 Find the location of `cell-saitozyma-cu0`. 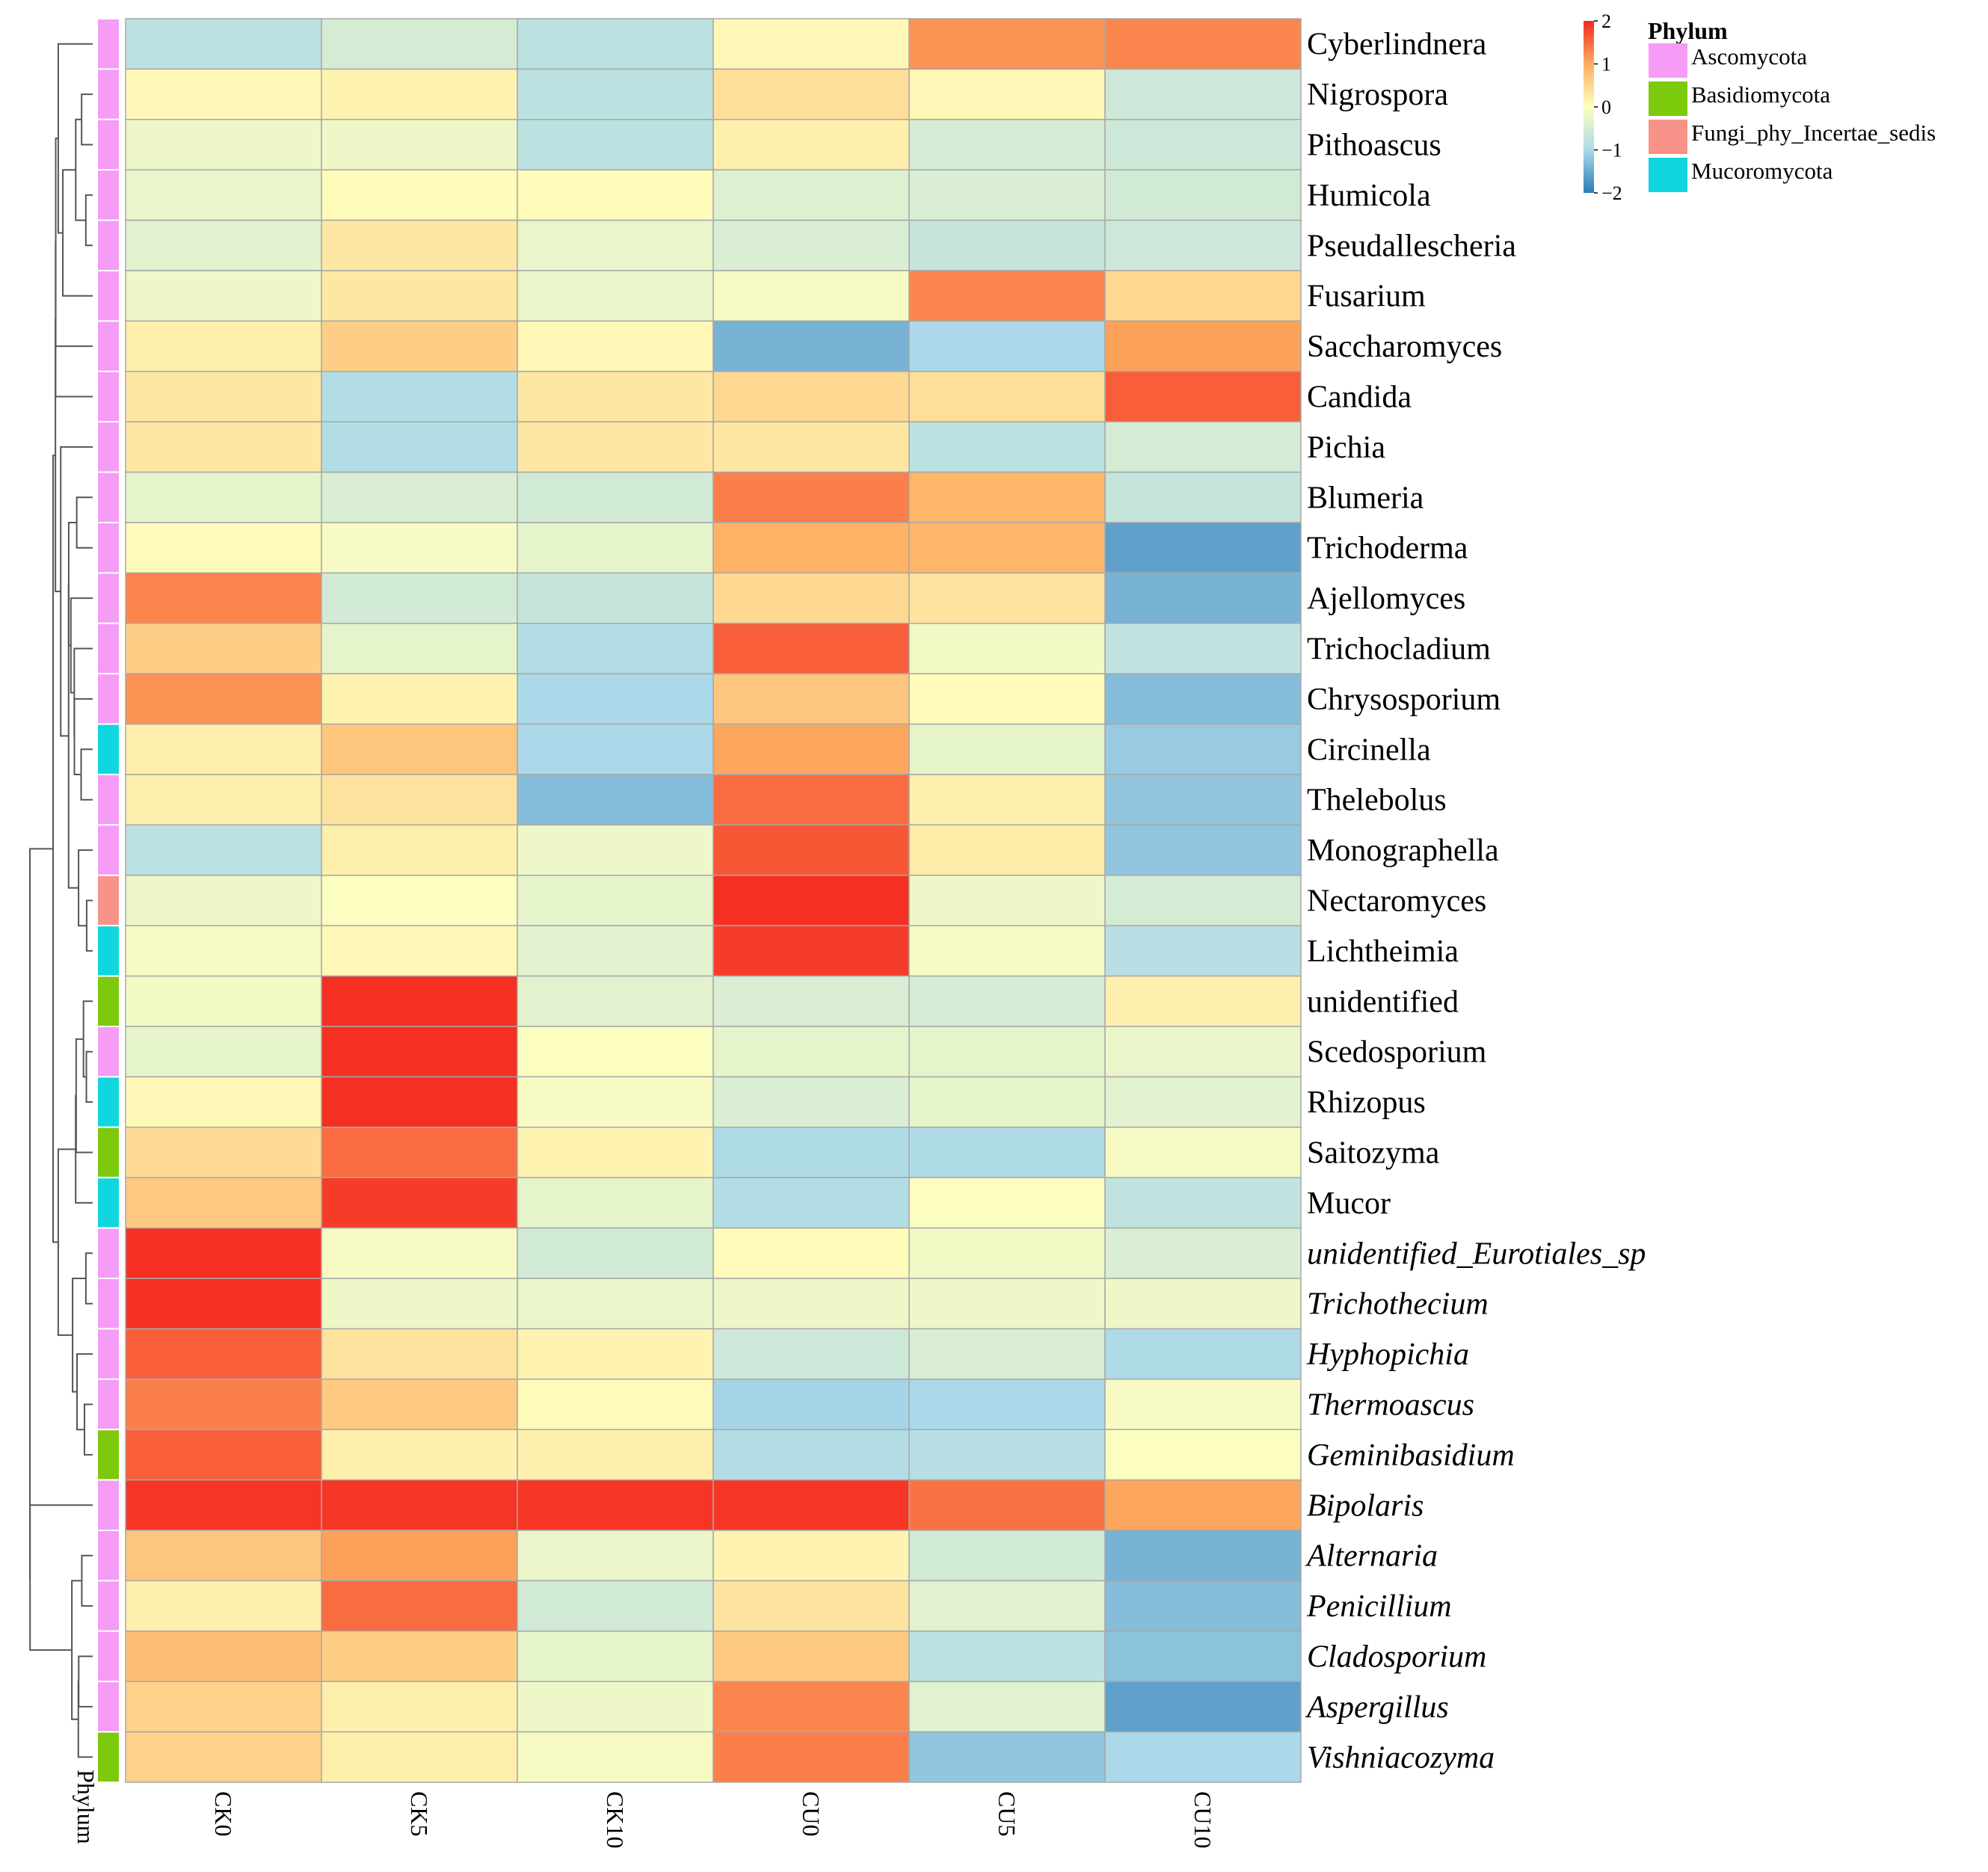

cell-saitozyma-cu0 is located at coordinates (812, 1152).